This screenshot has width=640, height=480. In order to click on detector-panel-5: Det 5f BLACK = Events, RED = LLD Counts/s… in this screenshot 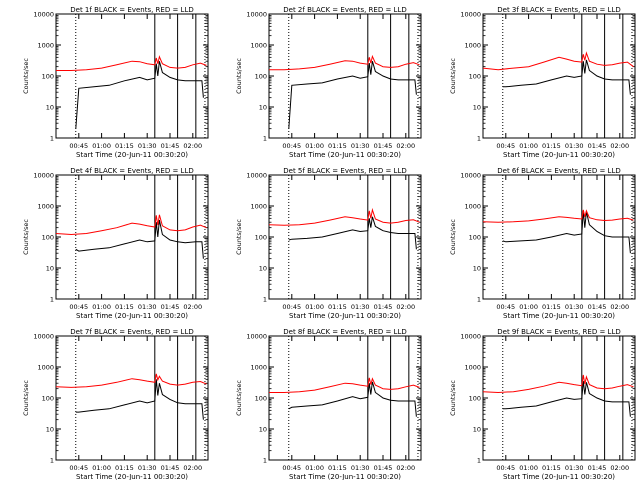, I will do `click(328, 243)`.